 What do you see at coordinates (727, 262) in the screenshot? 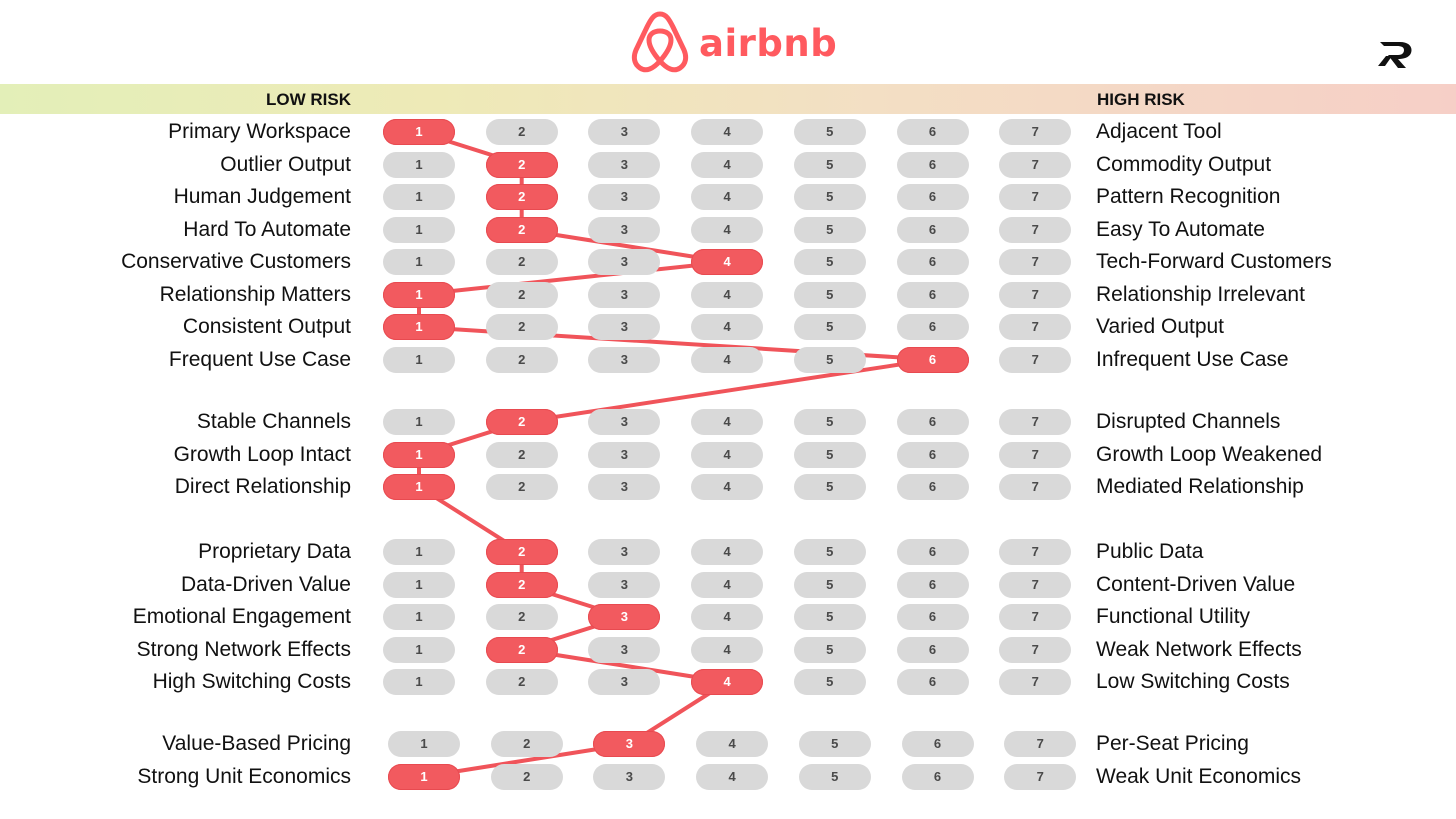
I see `score-pill-selected: 4` at bounding box center [727, 262].